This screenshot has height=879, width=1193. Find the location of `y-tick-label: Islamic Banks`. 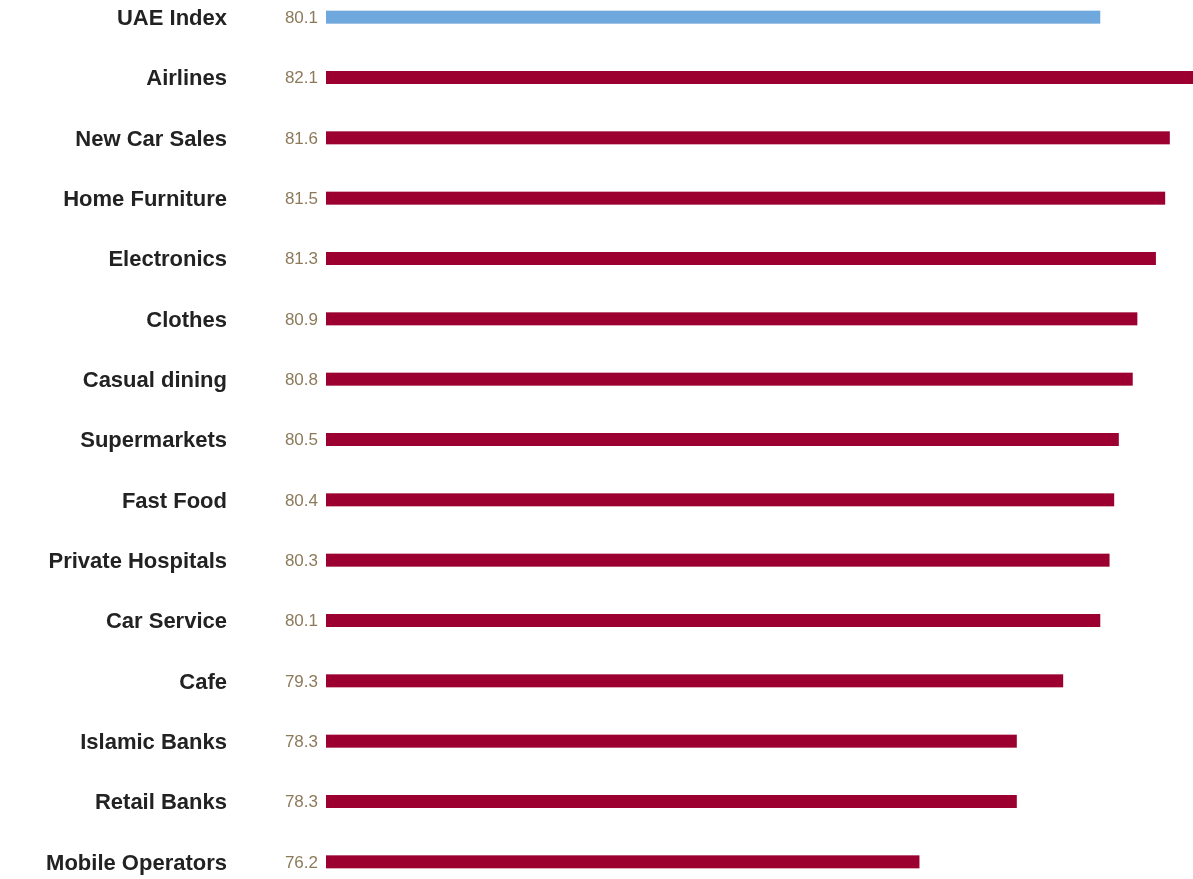

y-tick-label: Islamic Banks is located at coordinates (153, 741).